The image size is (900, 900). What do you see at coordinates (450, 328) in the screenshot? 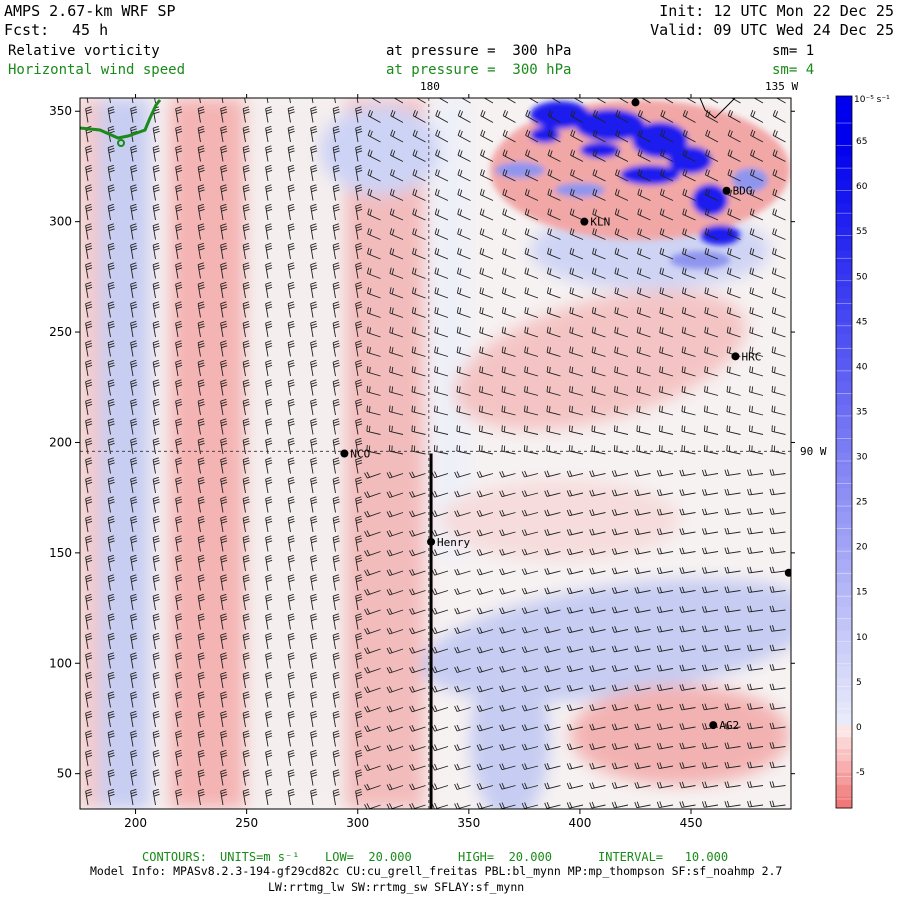
I see `band-light` at bounding box center [450, 328].